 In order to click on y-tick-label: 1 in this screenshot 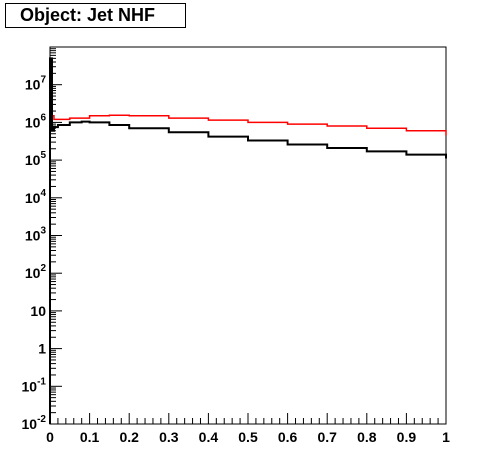, I will do `click(42, 349)`.